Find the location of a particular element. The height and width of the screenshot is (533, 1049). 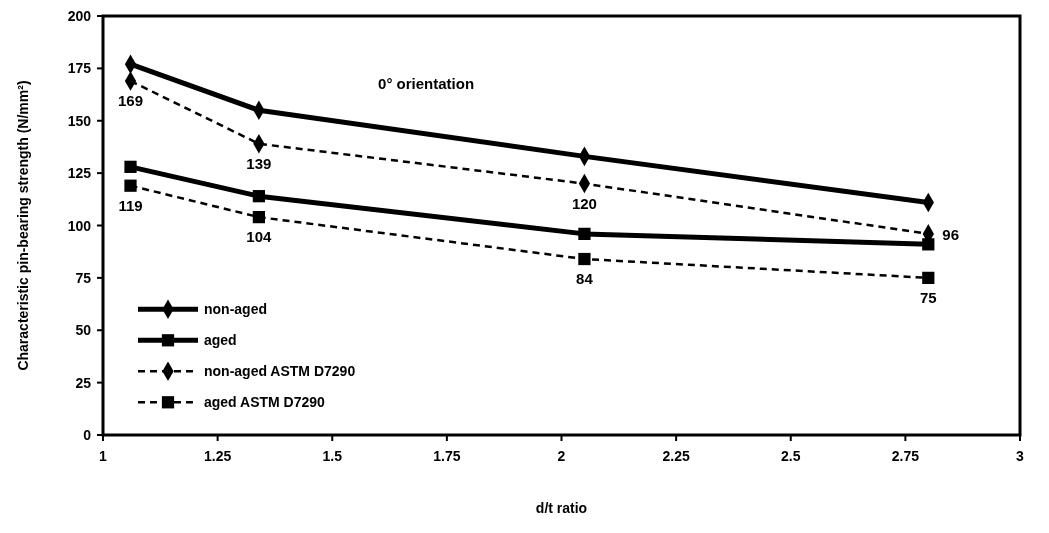

y-tick-label: 100 is located at coordinates (79, 225).